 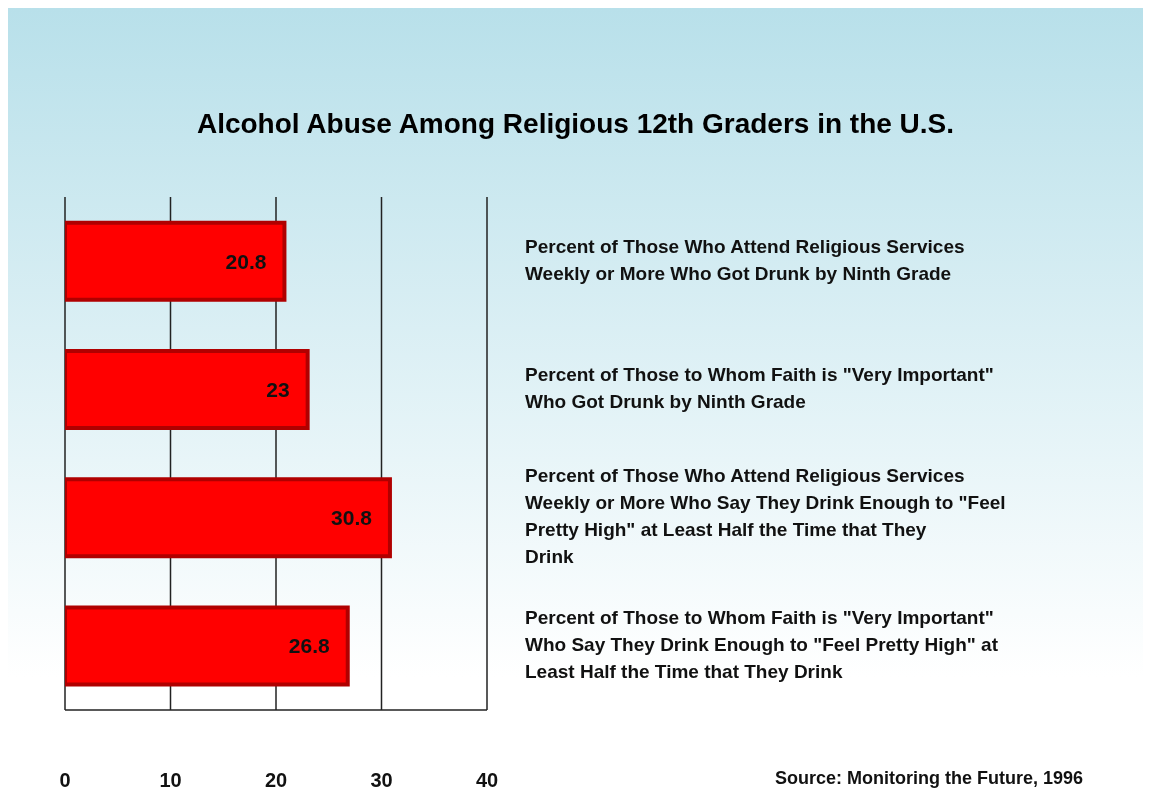 I want to click on data-label: 30.8, so click(x=352, y=518).